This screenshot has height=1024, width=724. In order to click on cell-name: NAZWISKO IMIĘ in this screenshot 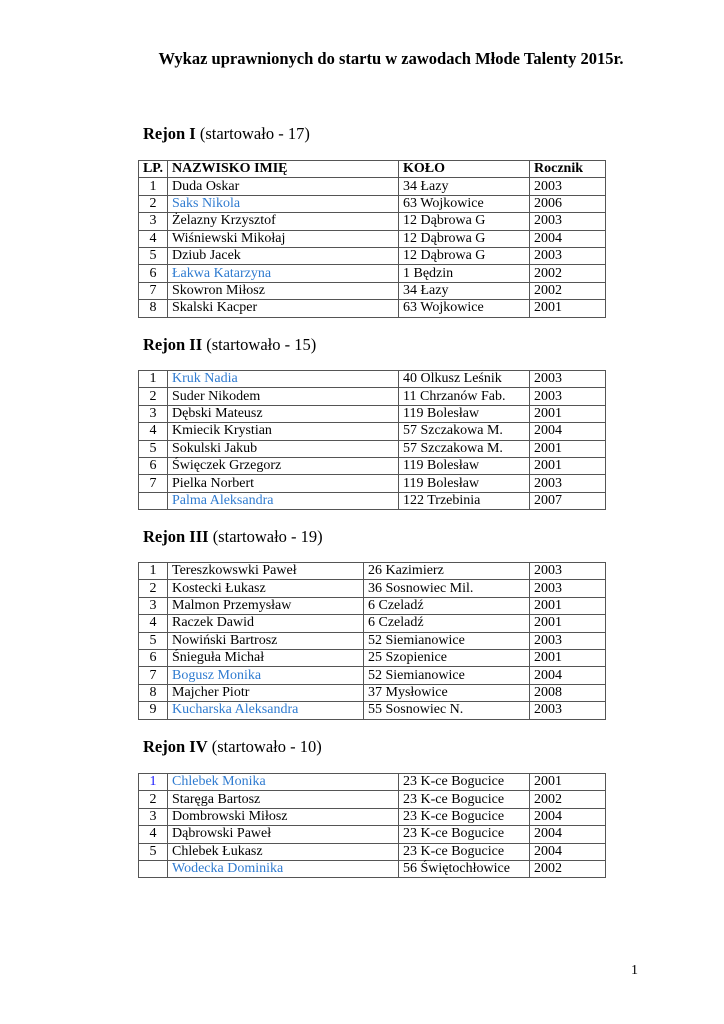, I will do `click(283, 169)`.